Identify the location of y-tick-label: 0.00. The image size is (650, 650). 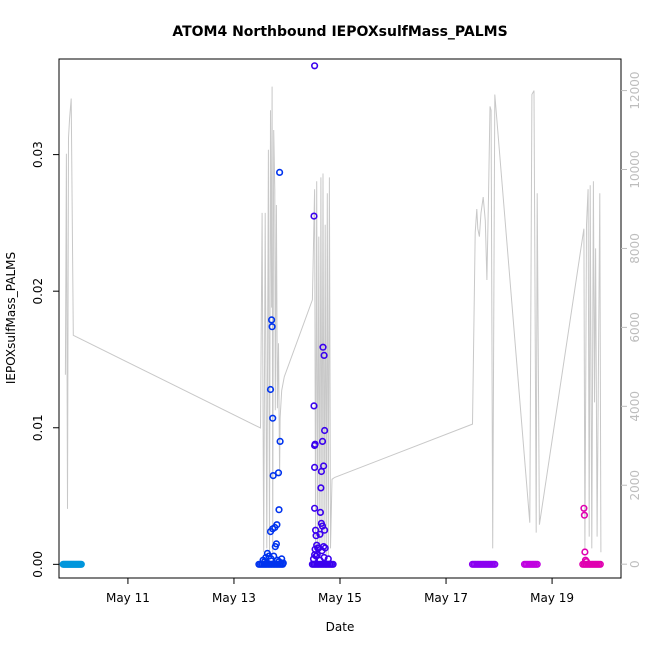
(38, 564).